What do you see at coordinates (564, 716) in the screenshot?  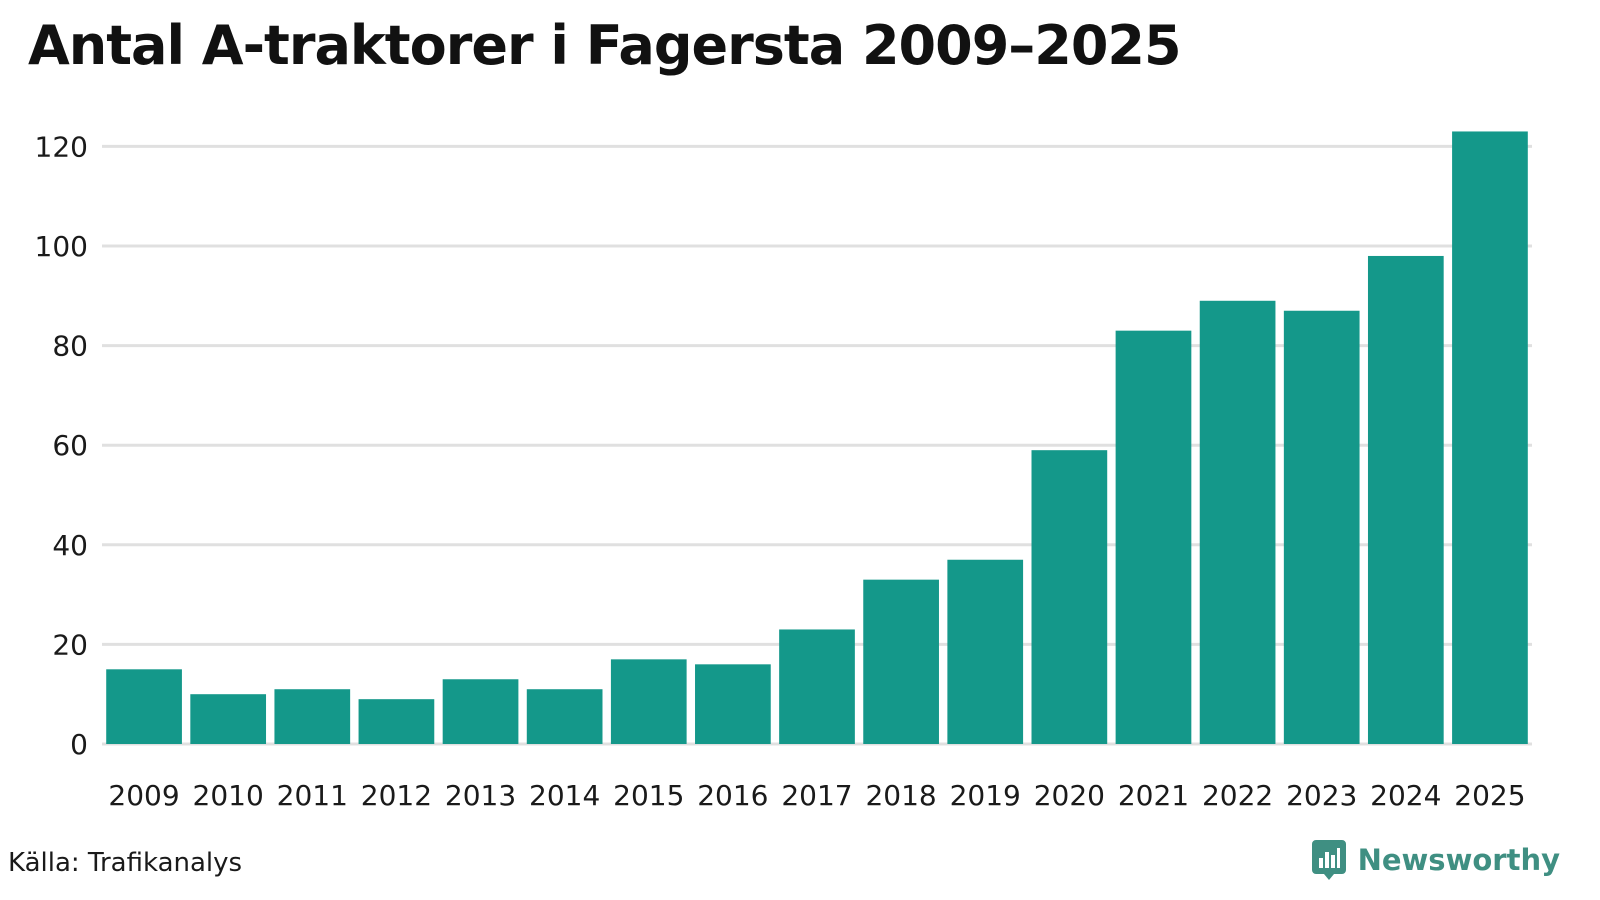 I see `bar-2014` at bounding box center [564, 716].